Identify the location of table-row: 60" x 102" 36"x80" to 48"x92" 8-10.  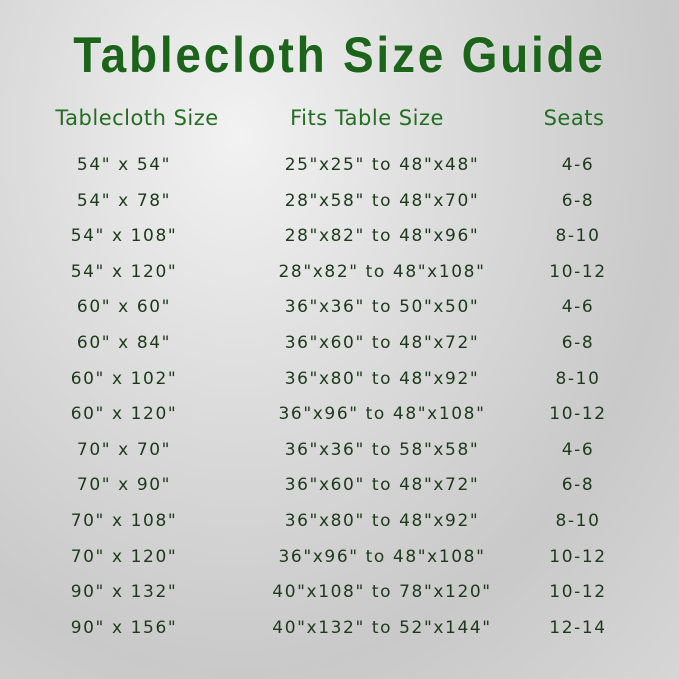
(339, 387).